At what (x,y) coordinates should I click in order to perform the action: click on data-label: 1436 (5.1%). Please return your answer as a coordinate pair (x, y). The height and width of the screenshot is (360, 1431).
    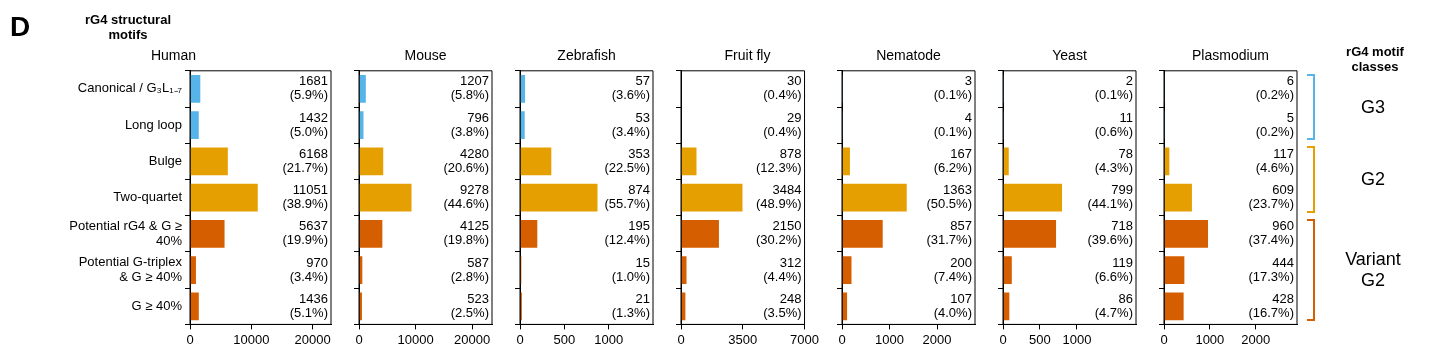
    Looking at the image, I should click on (308, 305).